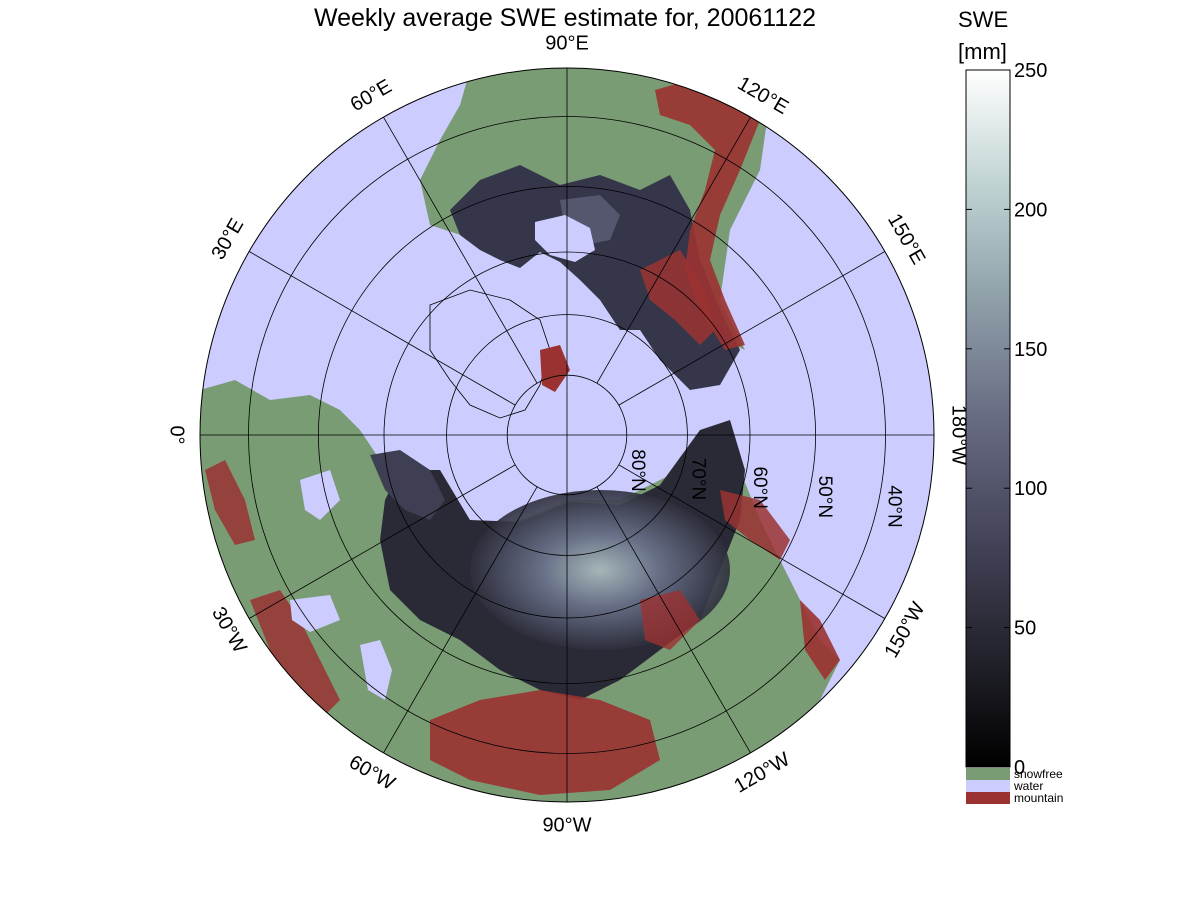  Describe the element at coordinates (565, 238) in the screenshot. I see `hudson-bay` at that location.